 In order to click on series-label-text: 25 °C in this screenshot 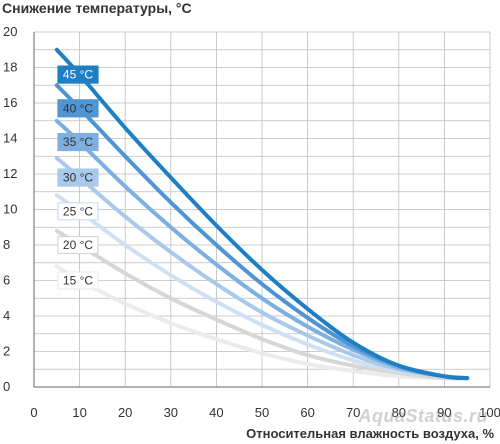, I will do `click(78, 211)`.